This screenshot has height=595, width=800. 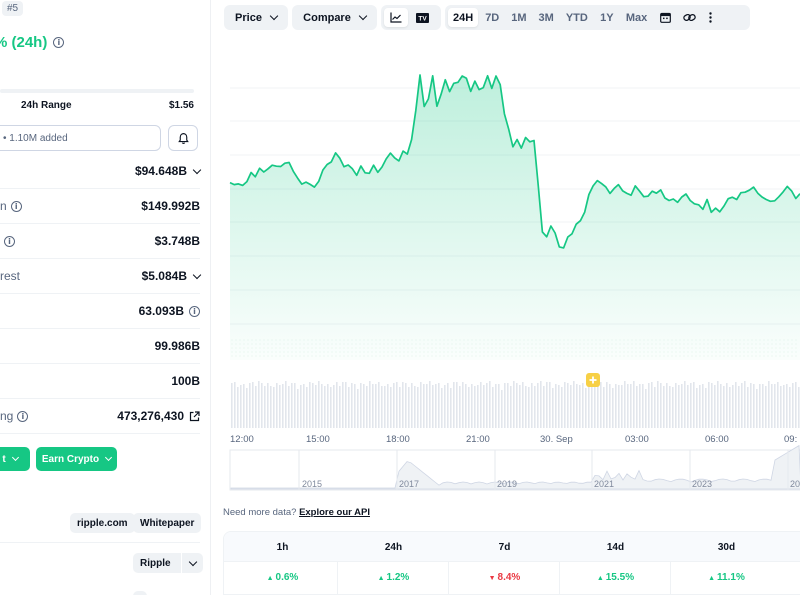 I want to click on price-change-label: % (24h), so click(x=24, y=42).